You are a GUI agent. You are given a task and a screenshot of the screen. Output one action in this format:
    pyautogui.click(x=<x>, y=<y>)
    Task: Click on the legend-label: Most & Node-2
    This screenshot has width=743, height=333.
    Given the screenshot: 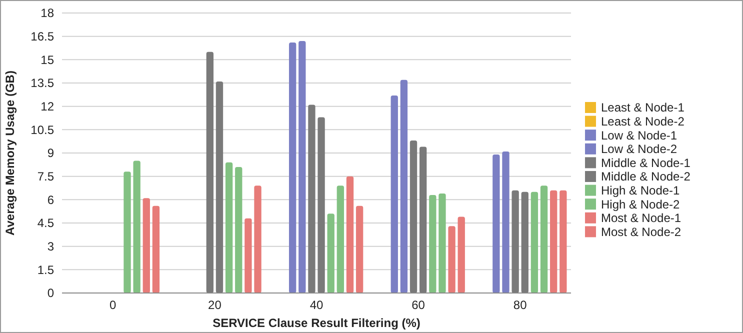 What is the action you would take?
    pyautogui.click(x=641, y=231)
    